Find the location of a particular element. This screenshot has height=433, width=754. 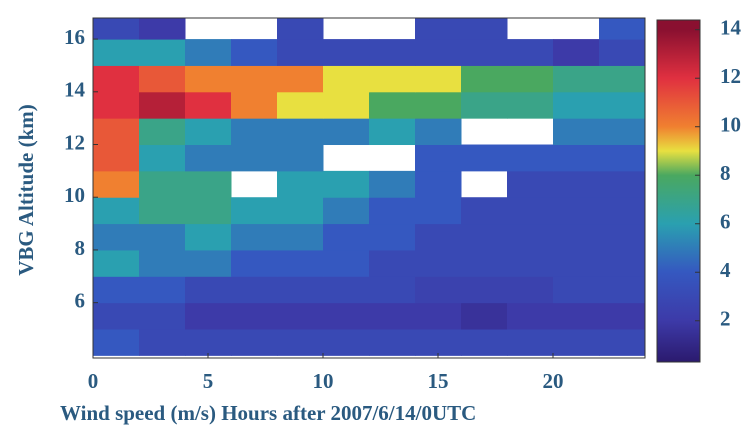

x-tick-label: 5 is located at coordinates (208, 381).